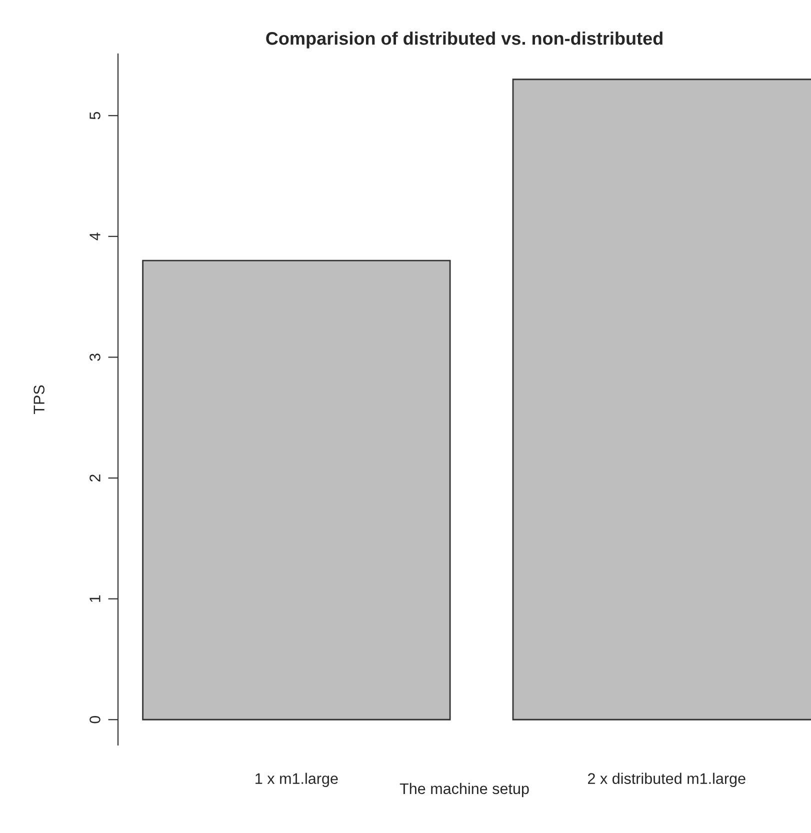 This screenshot has width=811, height=833. I want to click on x-tick-label: 1 x m1.large, so click(297, 780).